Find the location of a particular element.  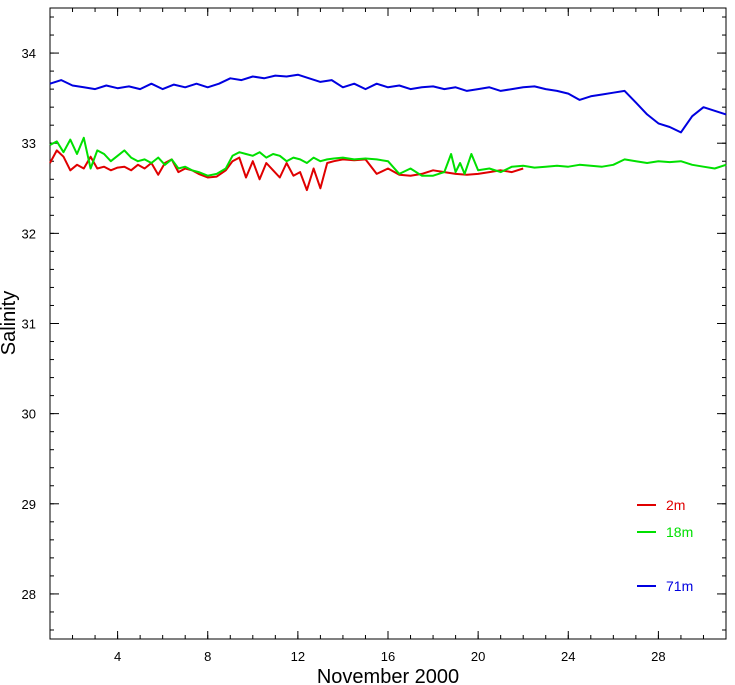

series-line-18m is located at coordinates (388, 156).